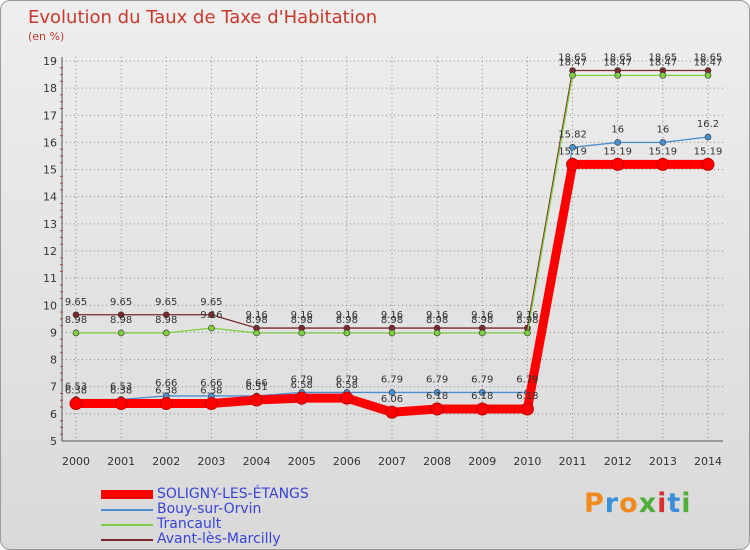 The height and width of the screenshot is (550, 750). I want to click on y-tick-label: 5, so click(53, 441).